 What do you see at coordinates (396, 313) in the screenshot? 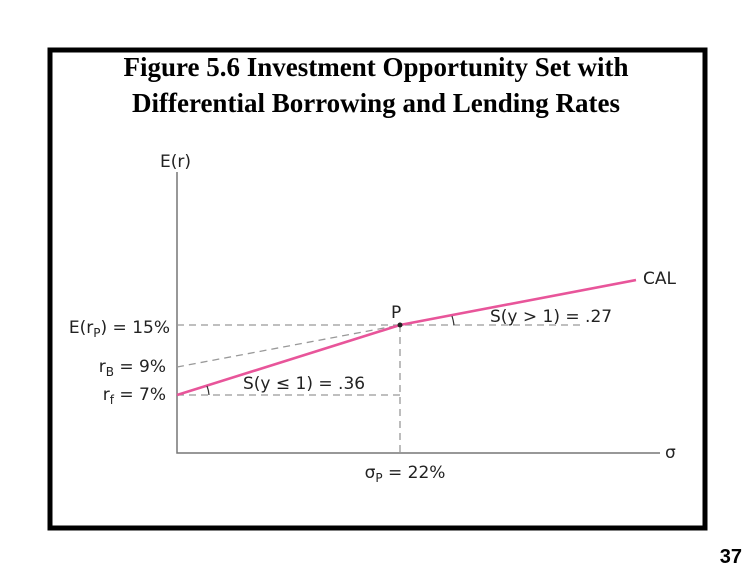
I see `point-label: P` at bounding box center [396, 313].